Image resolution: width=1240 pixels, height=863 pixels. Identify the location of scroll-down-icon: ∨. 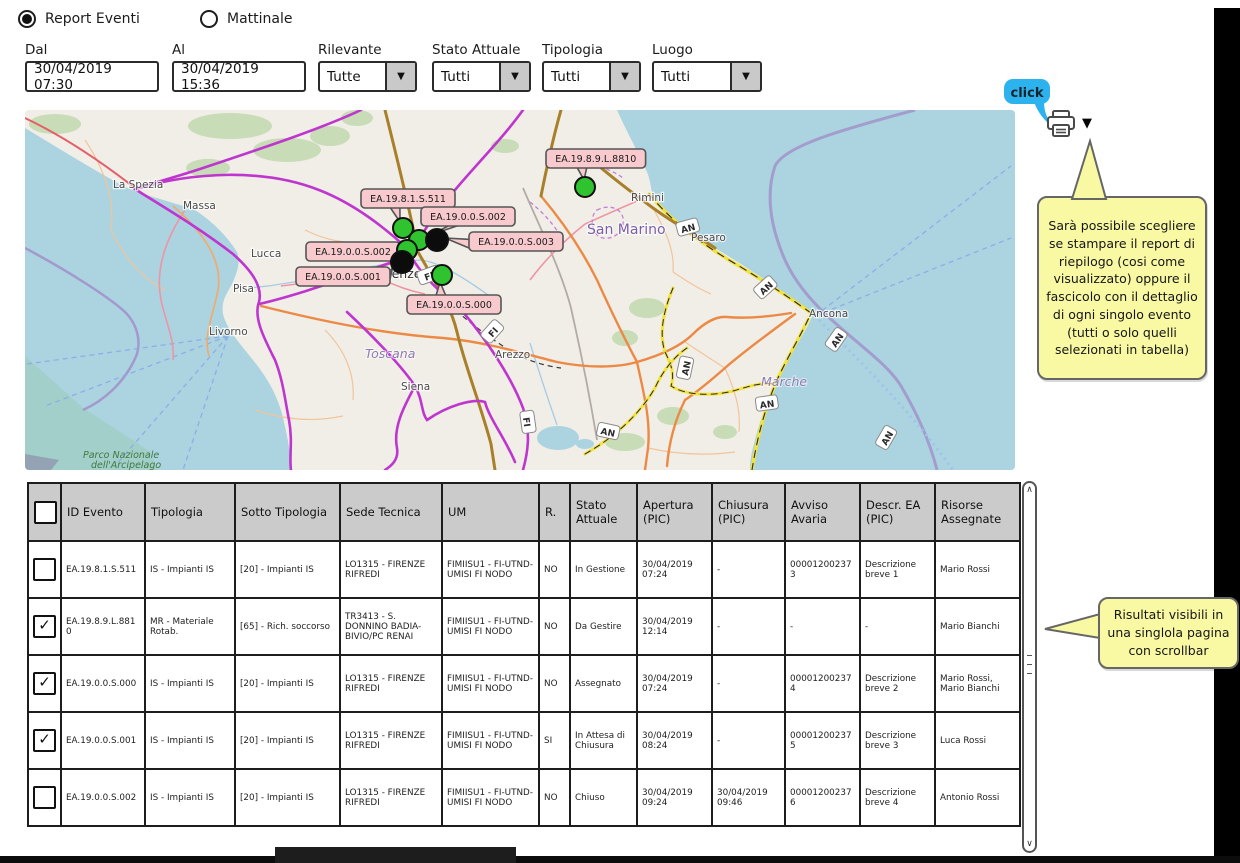
(1029, 844).